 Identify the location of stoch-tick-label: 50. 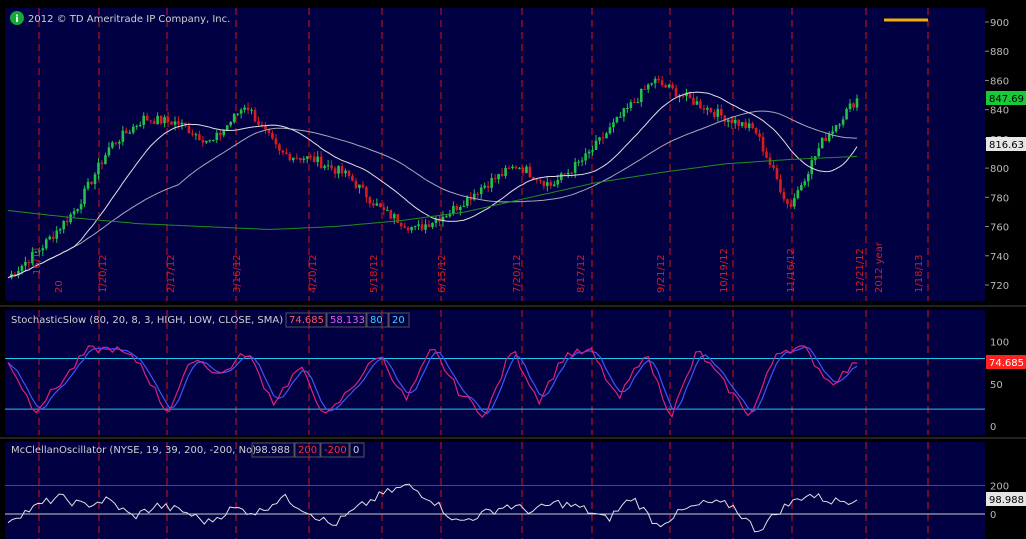
(996, 385).